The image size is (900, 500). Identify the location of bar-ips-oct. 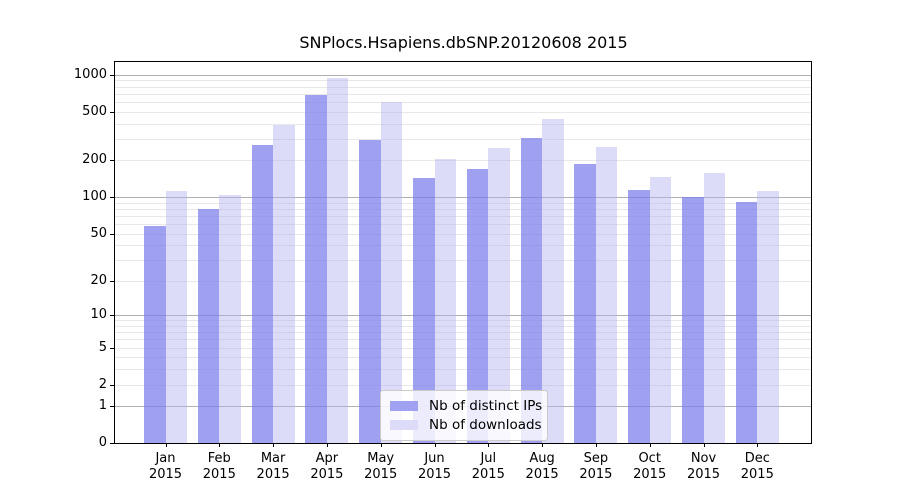
(639, 316).